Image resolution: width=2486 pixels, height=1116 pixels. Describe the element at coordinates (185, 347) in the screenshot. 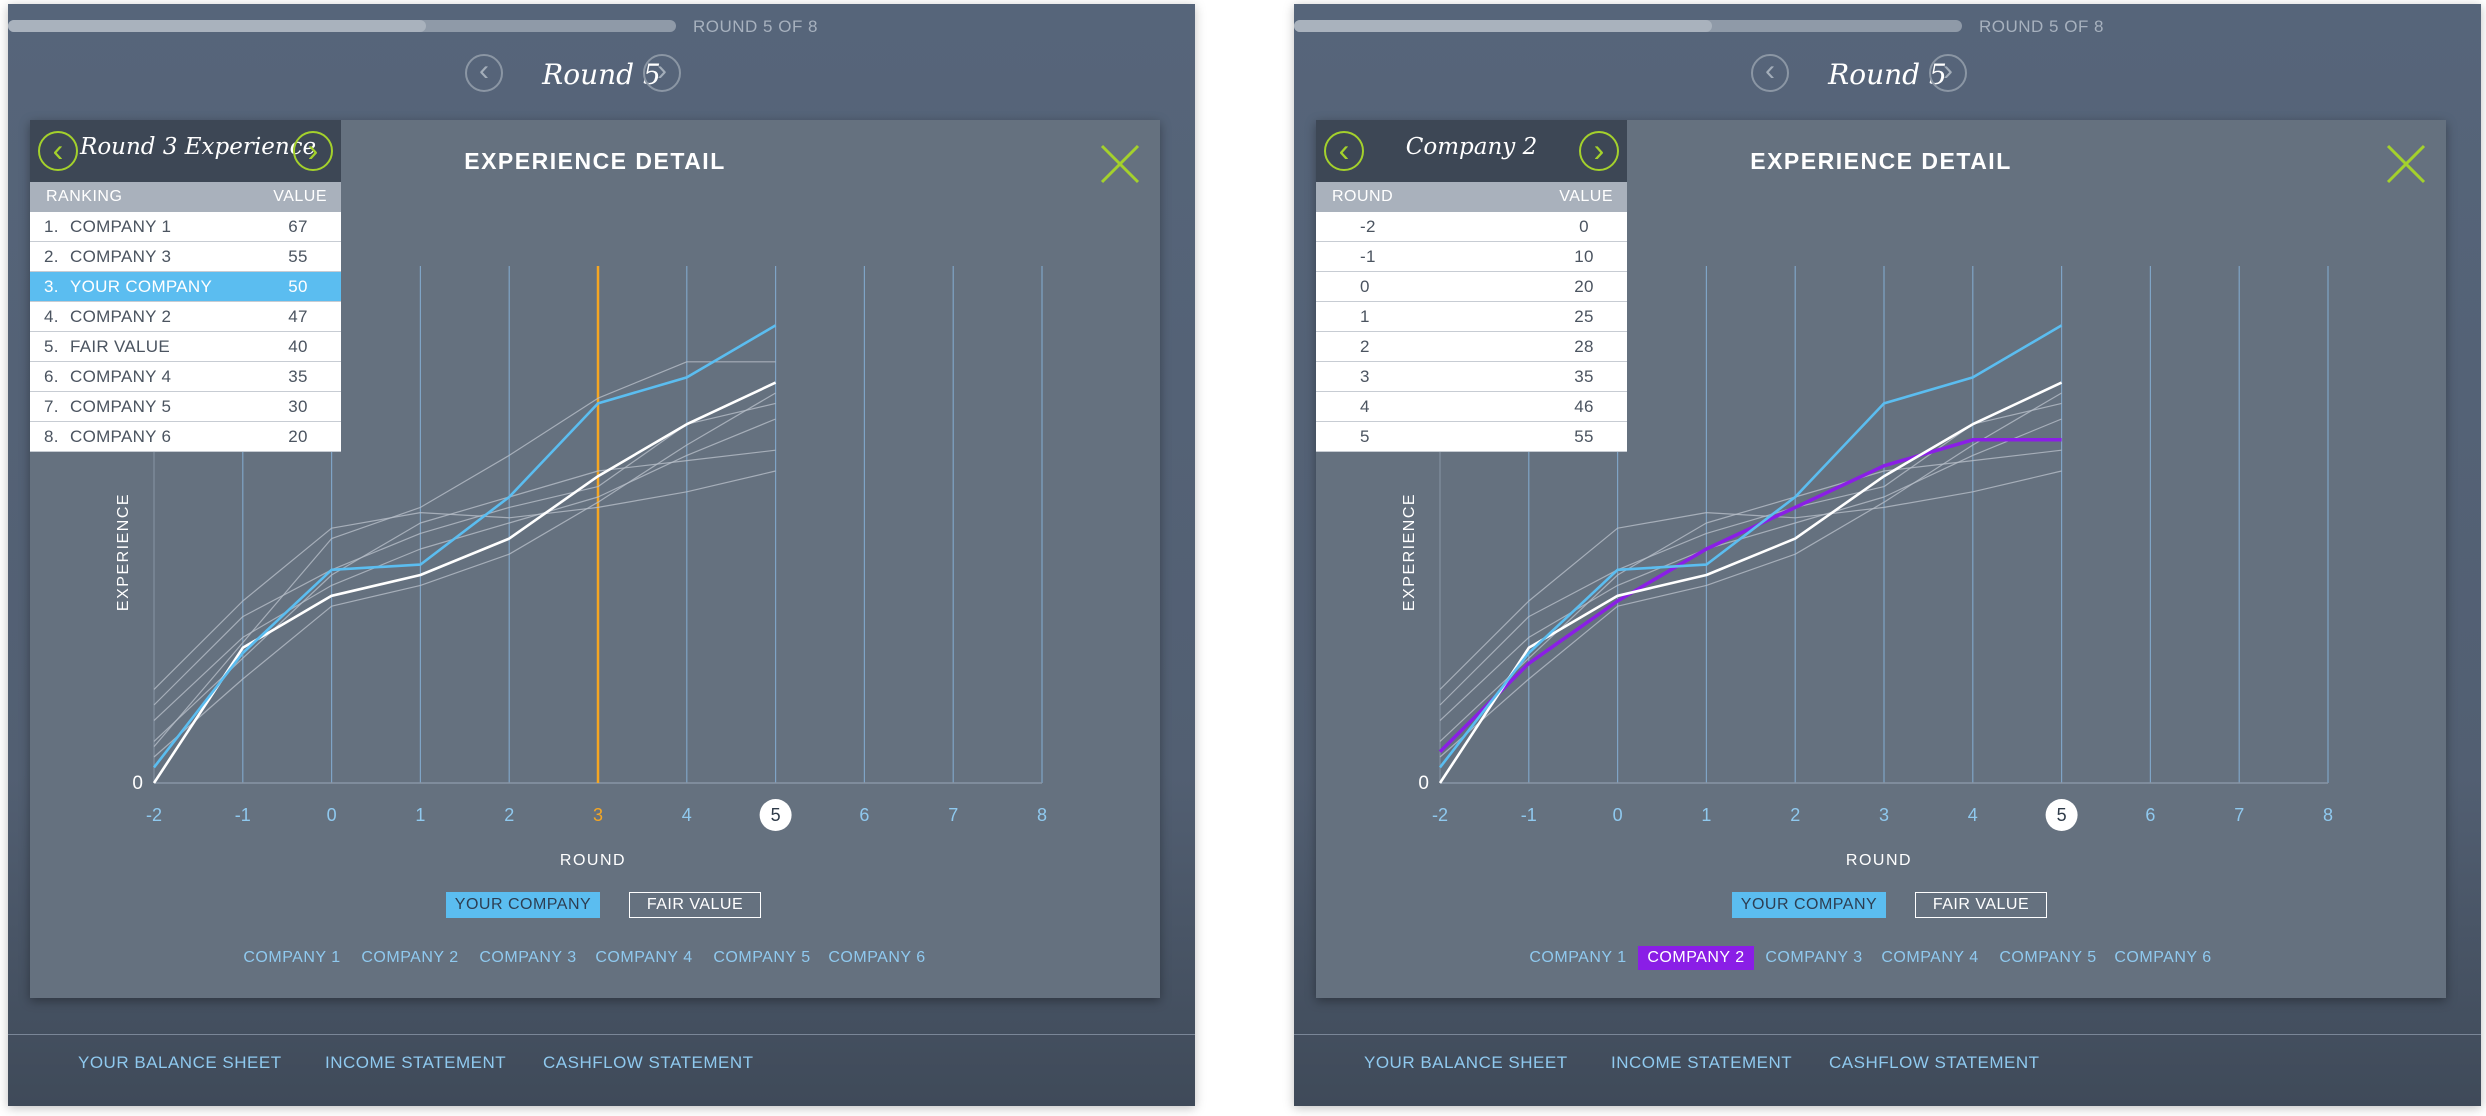

I see `table-row: 5. FAIR VALUE 40` at that location.